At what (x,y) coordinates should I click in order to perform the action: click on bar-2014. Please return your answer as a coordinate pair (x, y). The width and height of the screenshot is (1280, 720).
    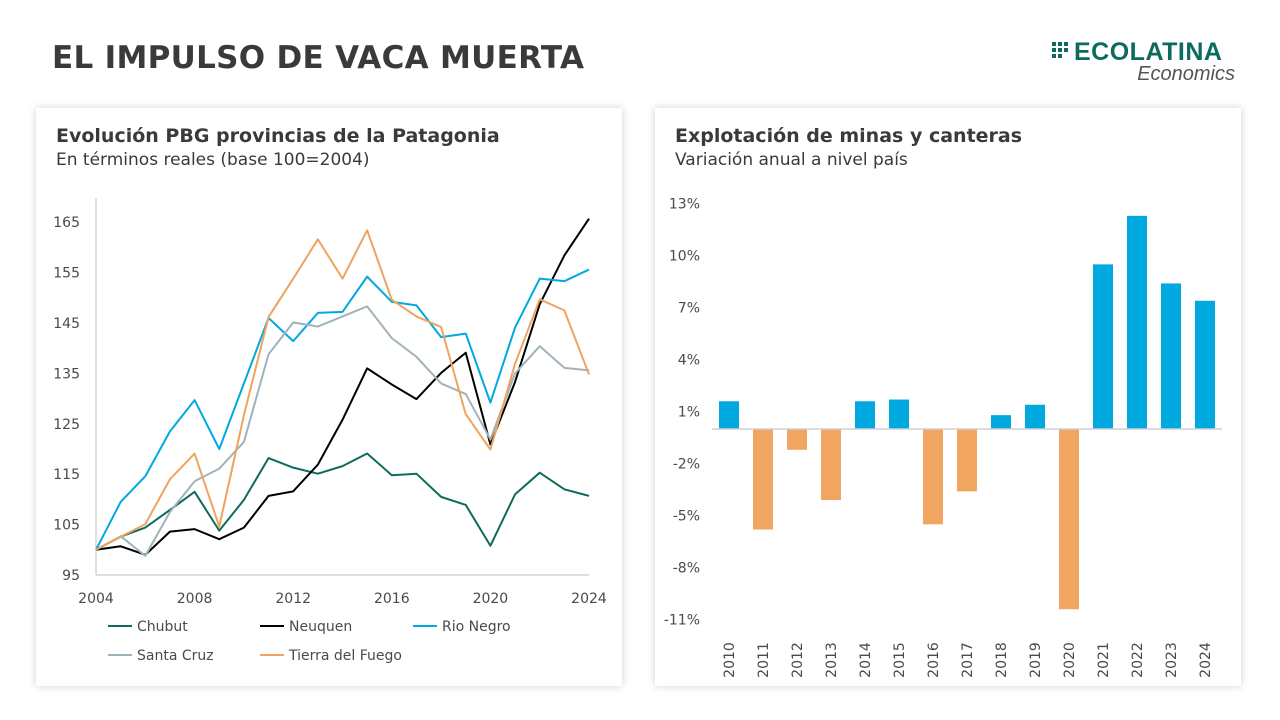
    Looking at the image, I should click on (865, 415).